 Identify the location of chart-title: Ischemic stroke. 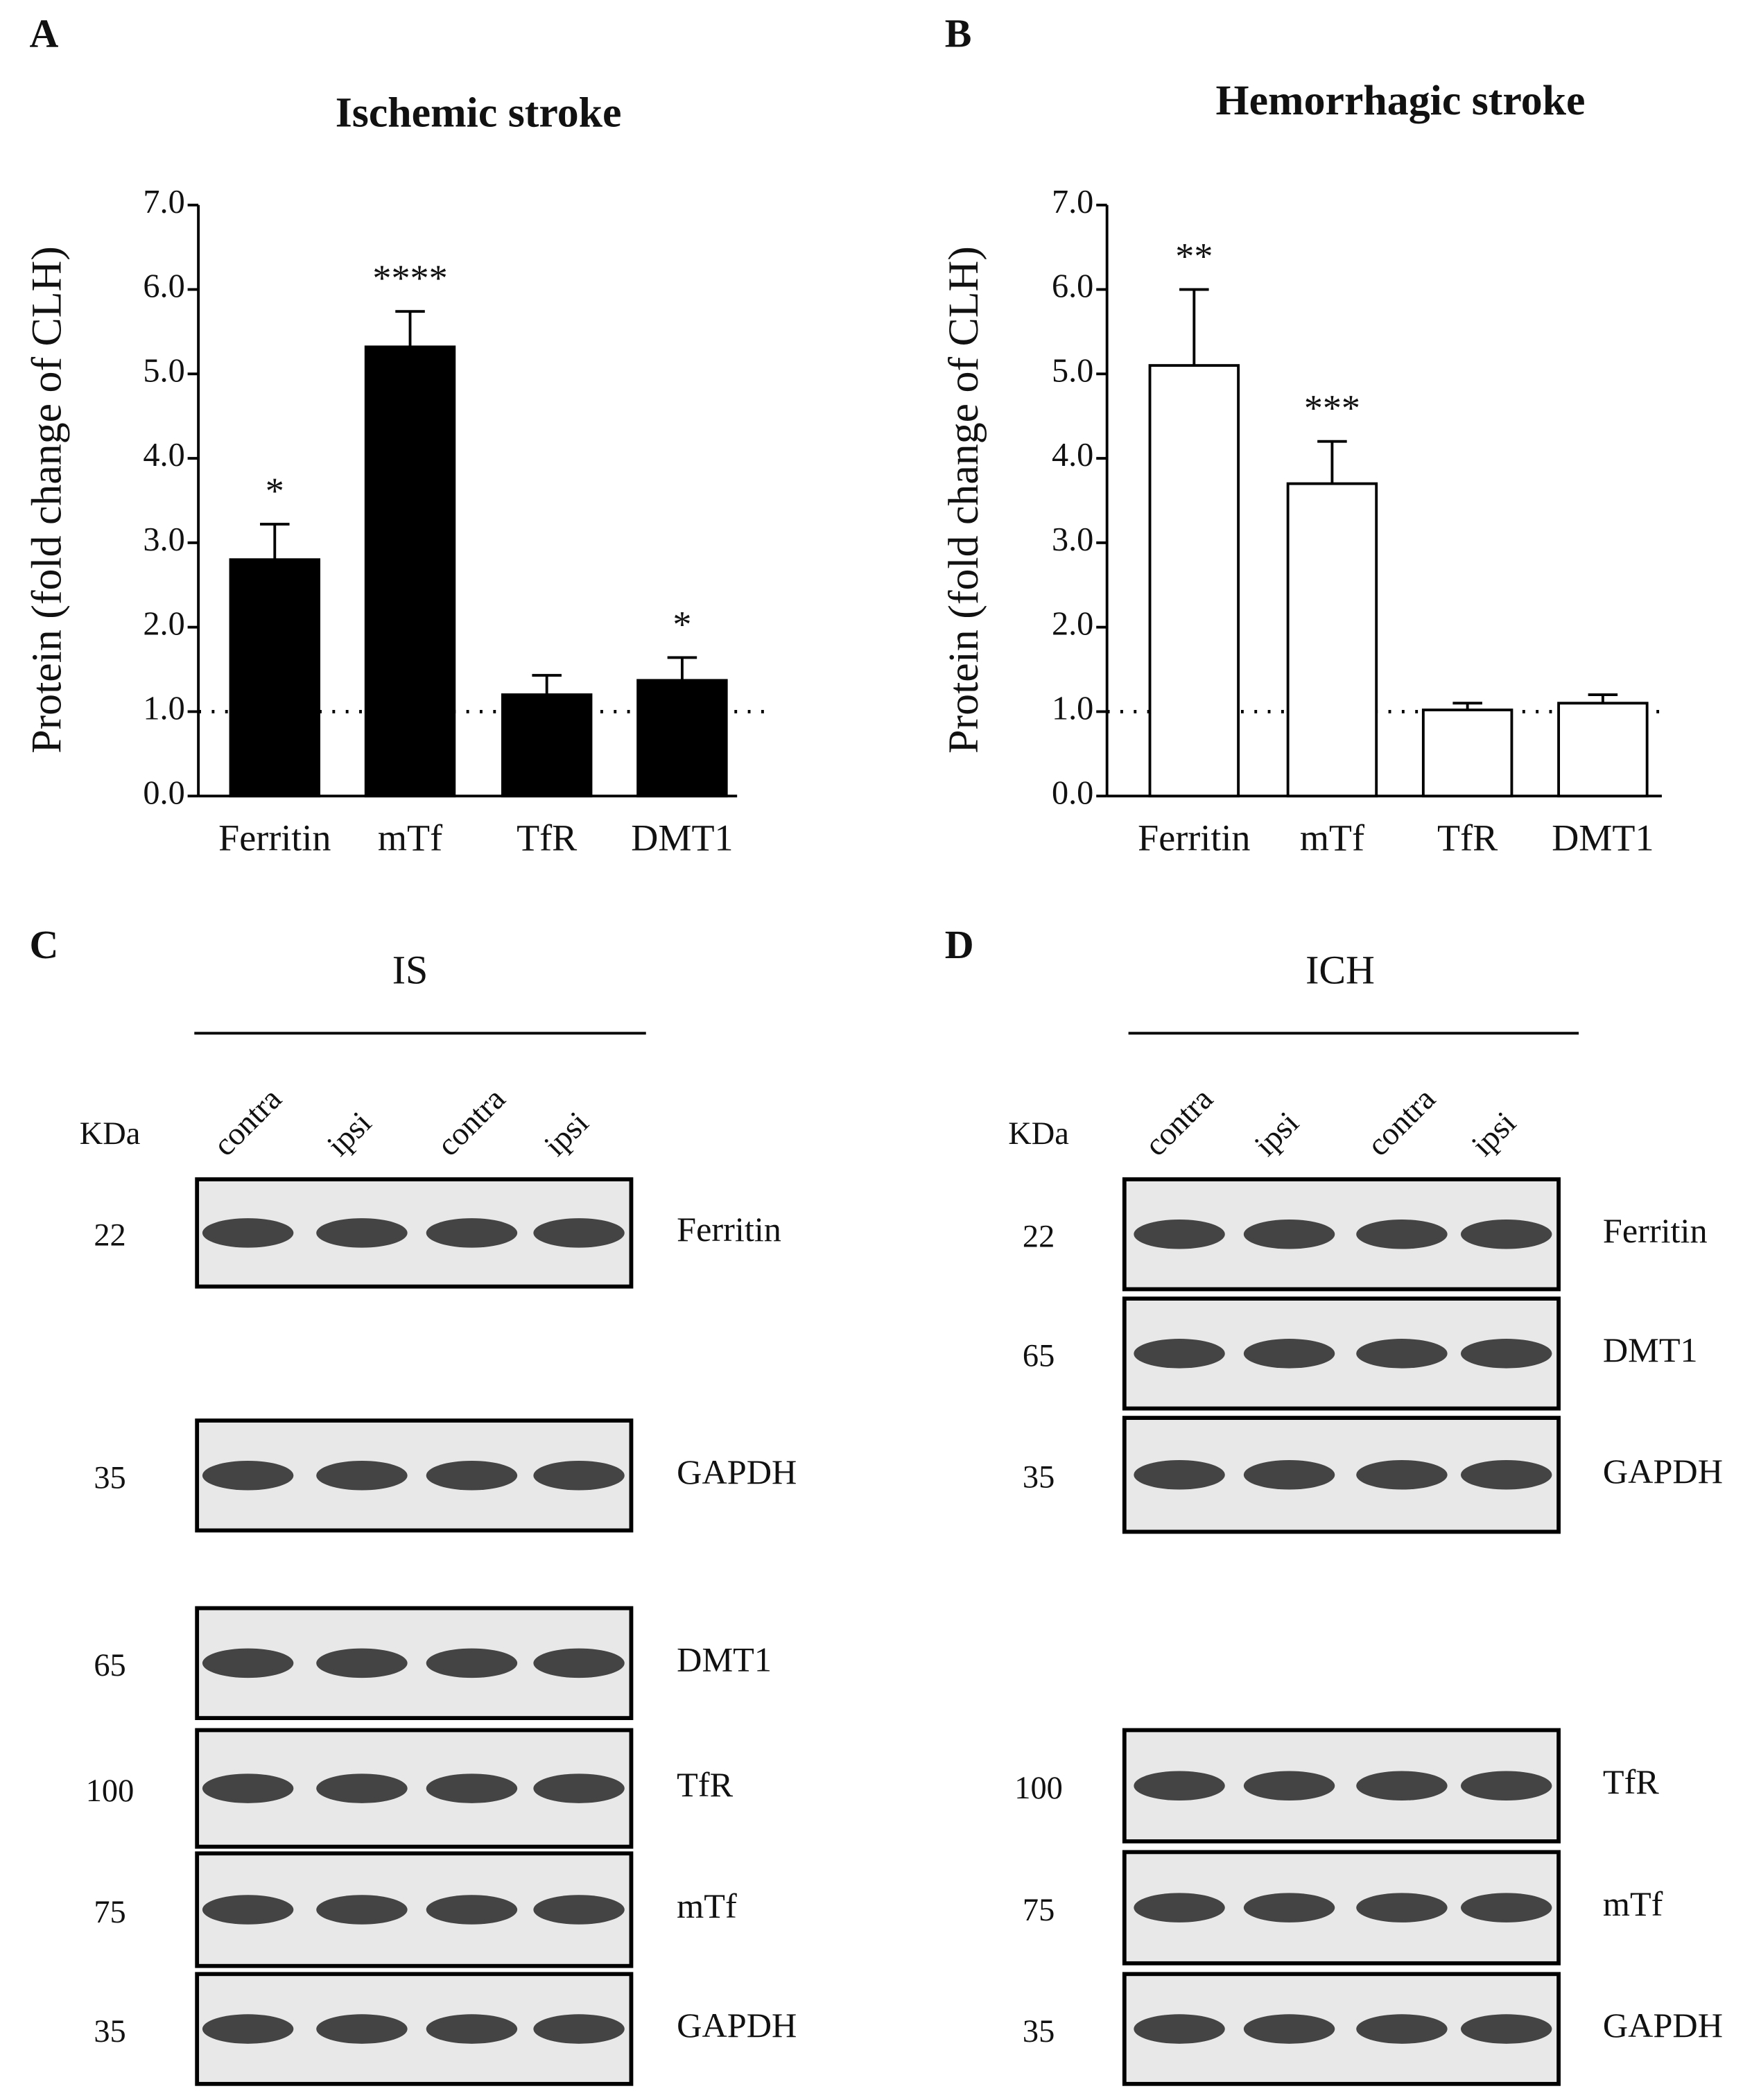
(479, 112).